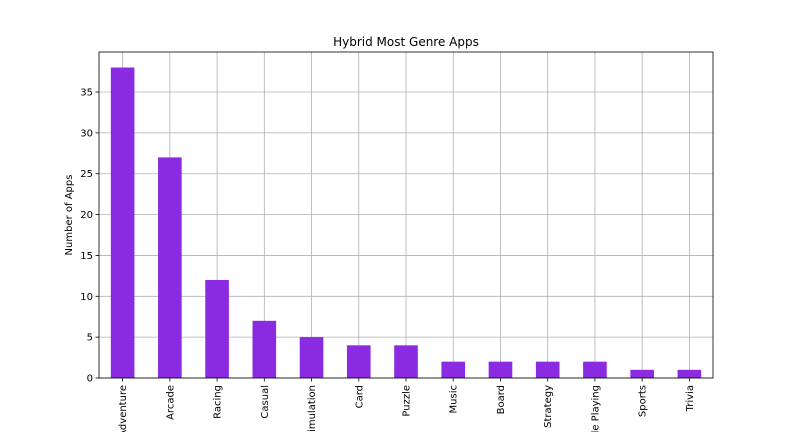 The height and width of the screenshot is (432, 792). I want to click on x-tick-label: Trivia, so click(690, 398).